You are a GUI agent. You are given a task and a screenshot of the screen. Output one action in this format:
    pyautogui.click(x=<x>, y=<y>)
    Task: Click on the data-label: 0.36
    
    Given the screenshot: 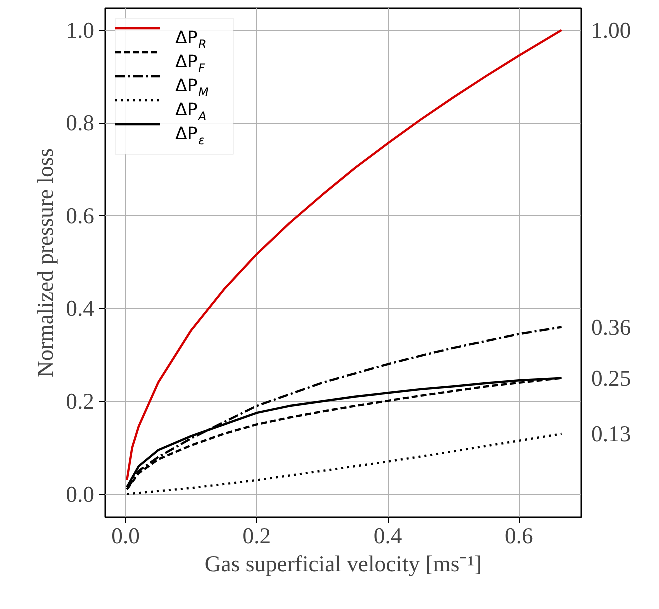 What is the action you would take?
    pyautogui.click(x=612, y=327)
    